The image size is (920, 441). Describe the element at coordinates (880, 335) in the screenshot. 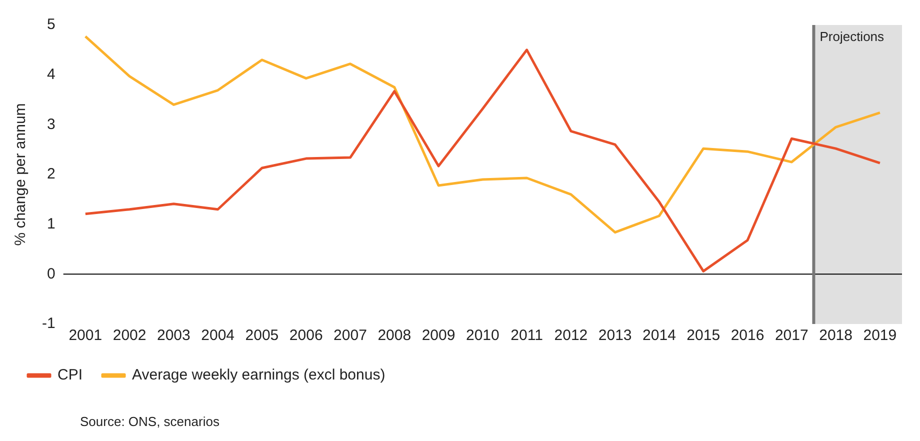

I see `x-tick-label: 2019` at that location.